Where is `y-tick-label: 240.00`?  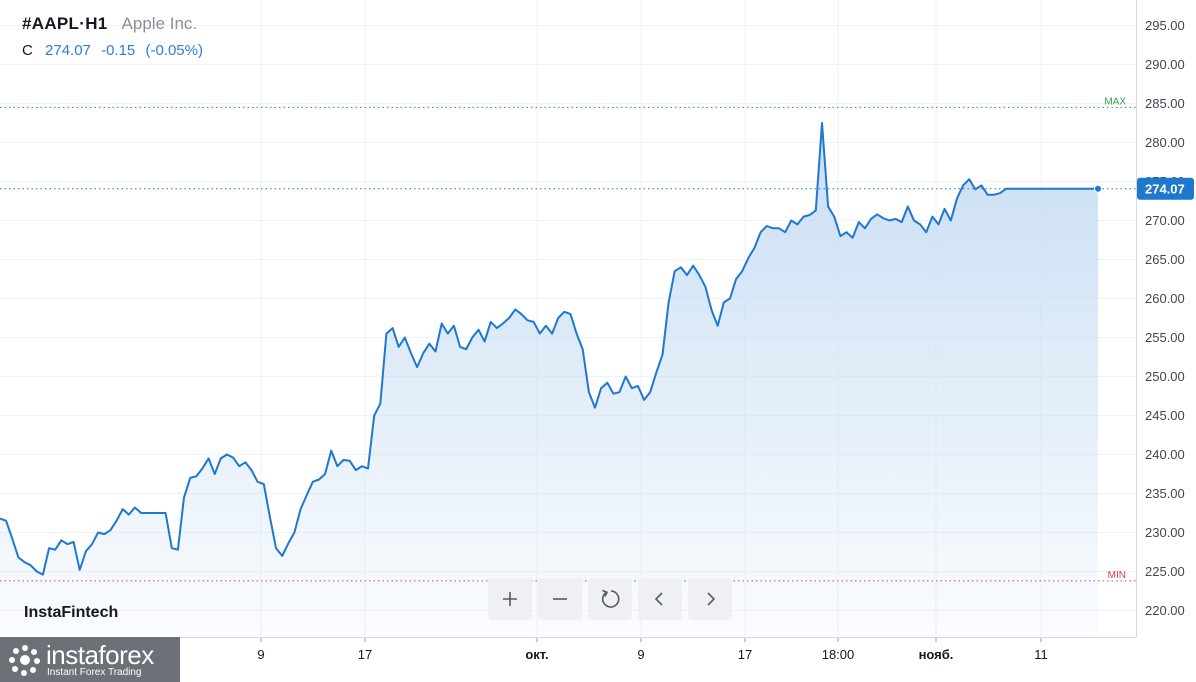 y-tick-label: 240.00 is located at coordinates (1165, 454).